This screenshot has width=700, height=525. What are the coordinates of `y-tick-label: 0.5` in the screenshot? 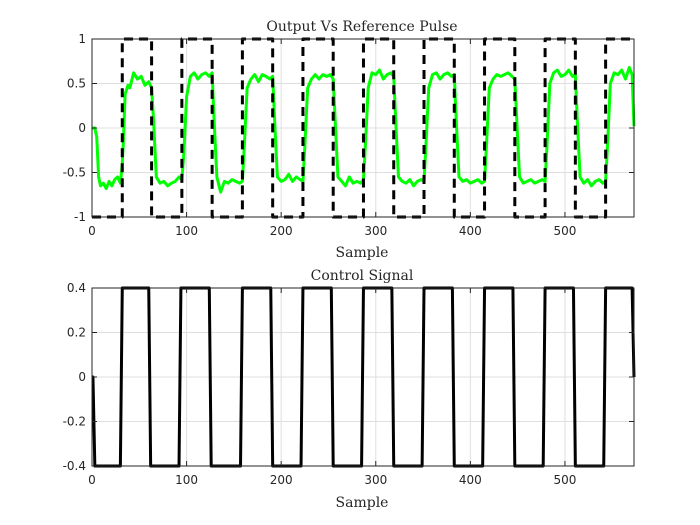 It's located at (76, 84).